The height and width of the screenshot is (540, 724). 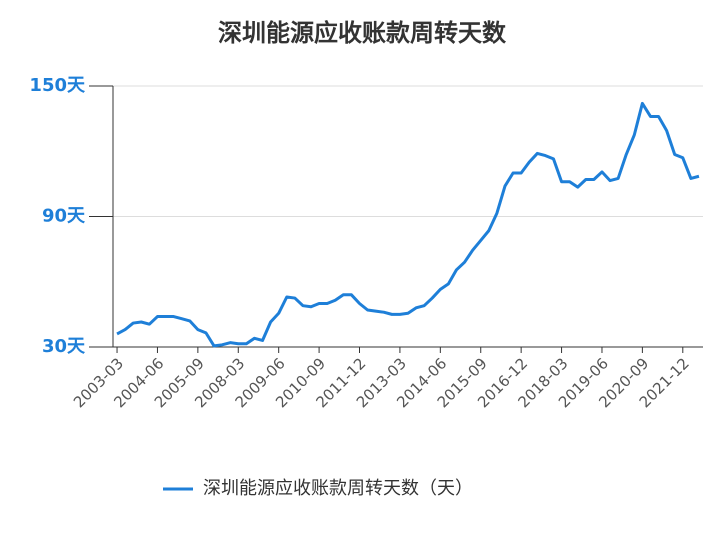 I want to click on chart-title: 深圳能源应收账款周转天数, so click(x=362, y=33).